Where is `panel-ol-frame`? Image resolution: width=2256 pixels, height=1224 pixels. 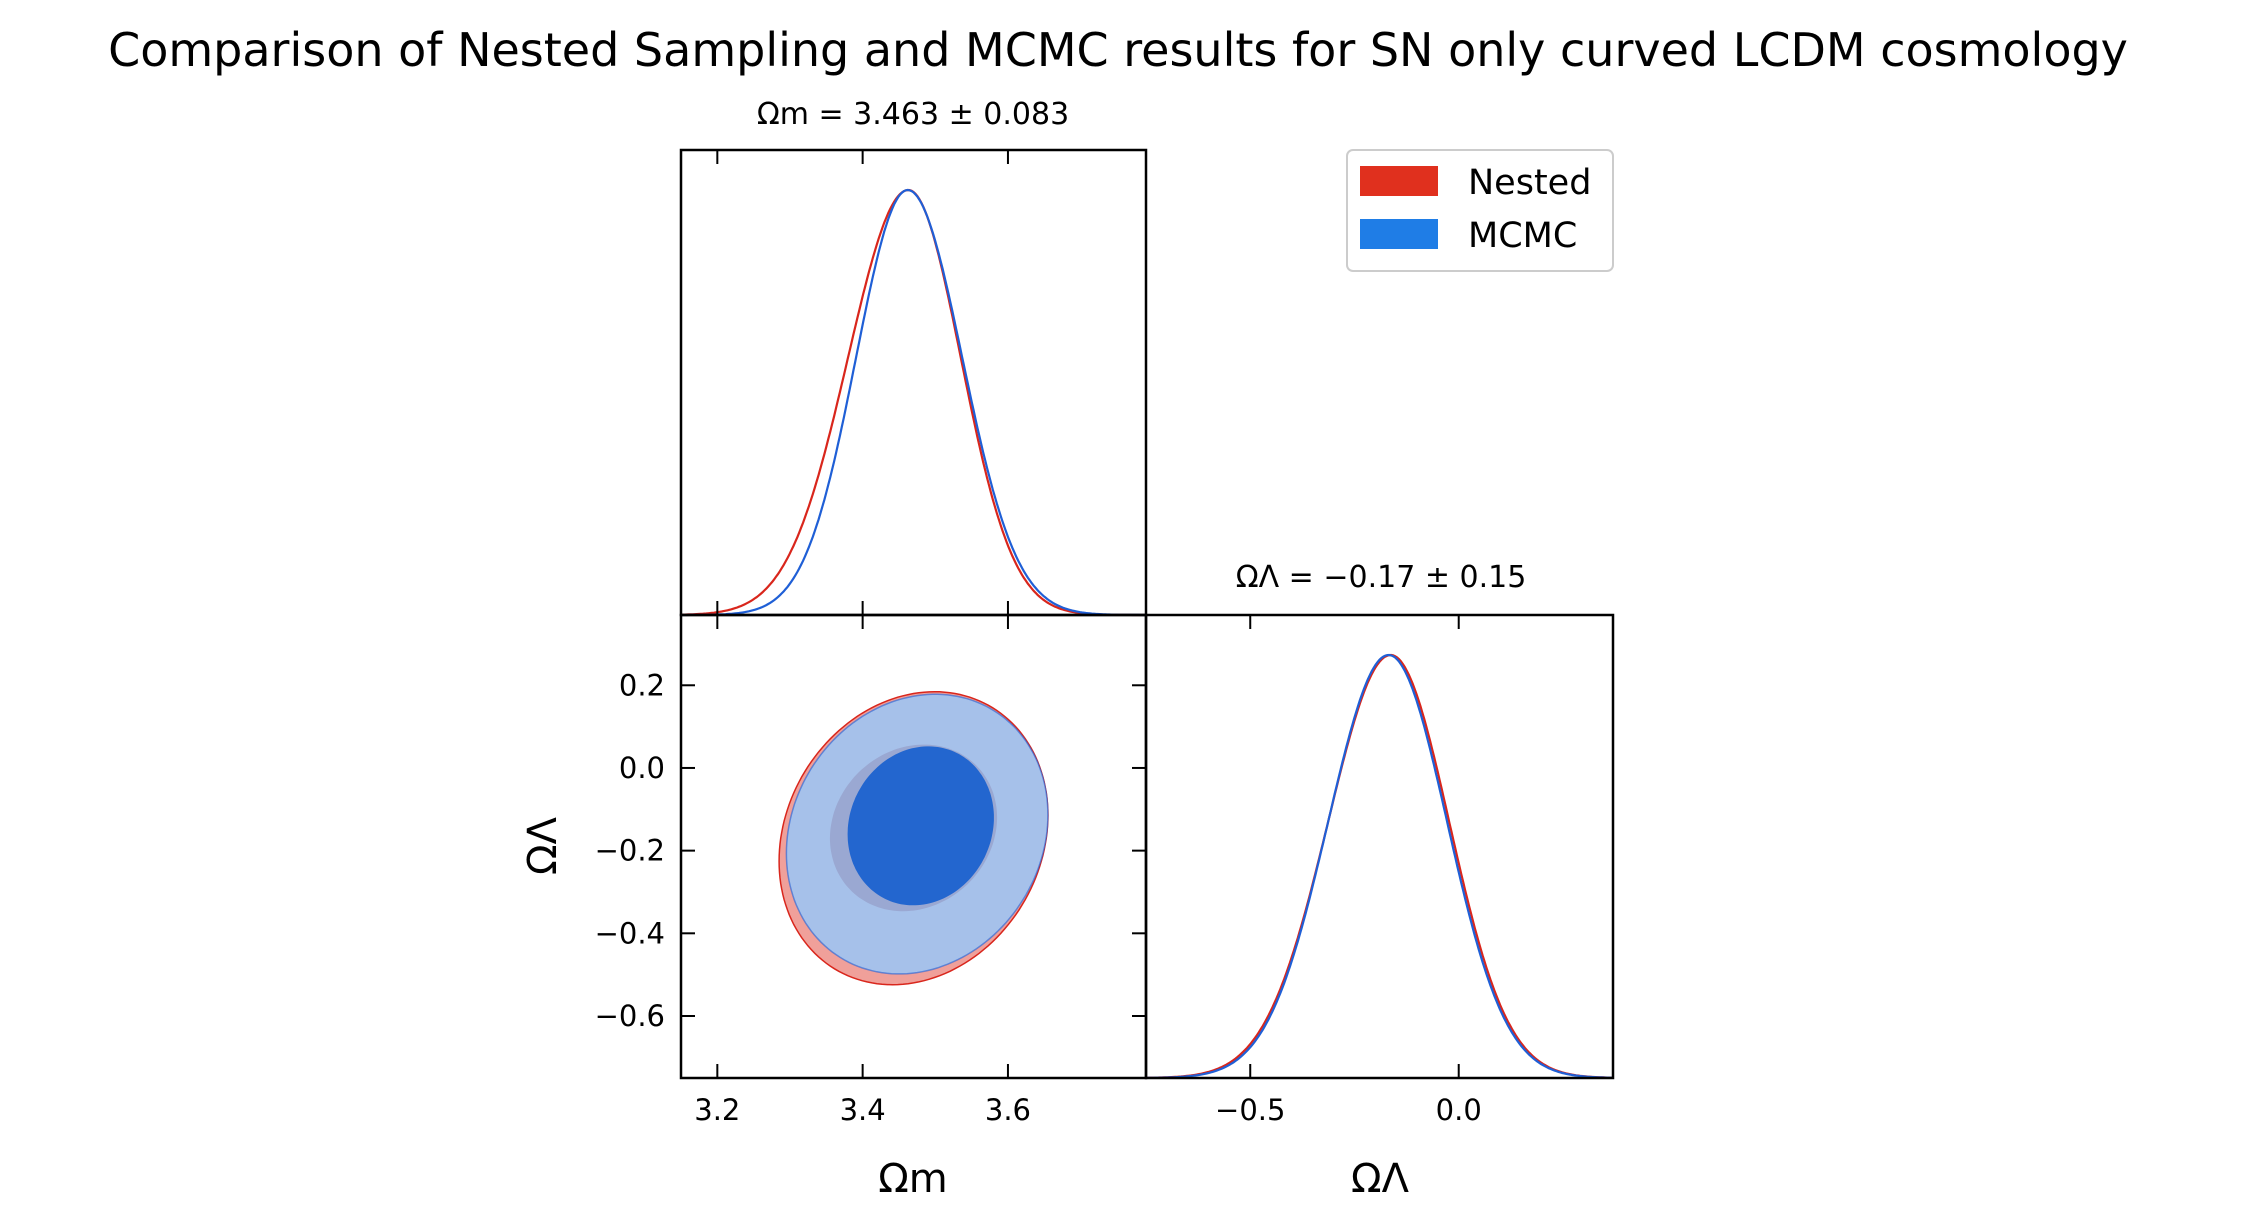 panel-ol-frame is located at coordinates (1379, 846).